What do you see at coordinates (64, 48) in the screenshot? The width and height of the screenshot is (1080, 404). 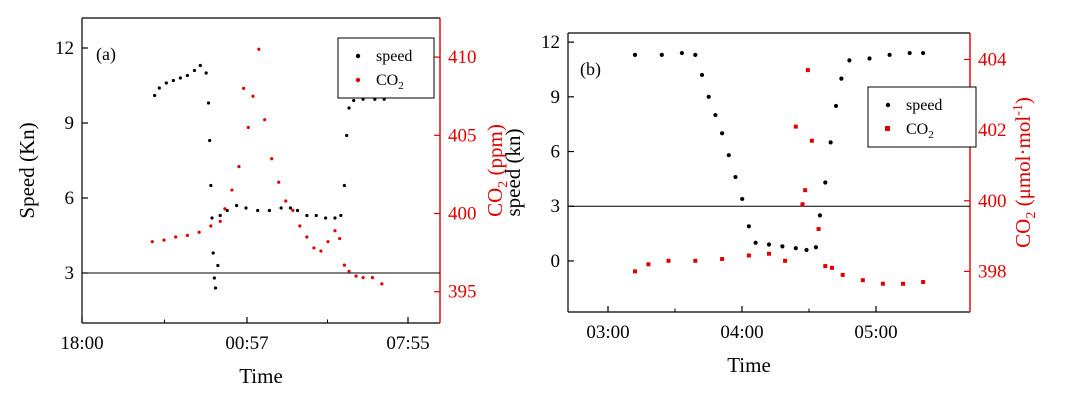 I see `y-left-tick-label: 12` at bounding box center [64, 48].